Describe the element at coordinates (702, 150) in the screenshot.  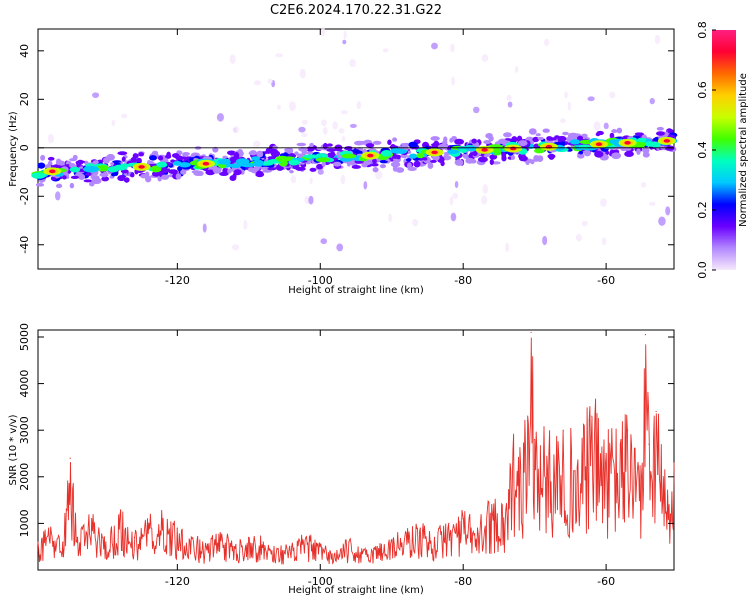
I see `colorbar-tick-label: 0.4` at that location.